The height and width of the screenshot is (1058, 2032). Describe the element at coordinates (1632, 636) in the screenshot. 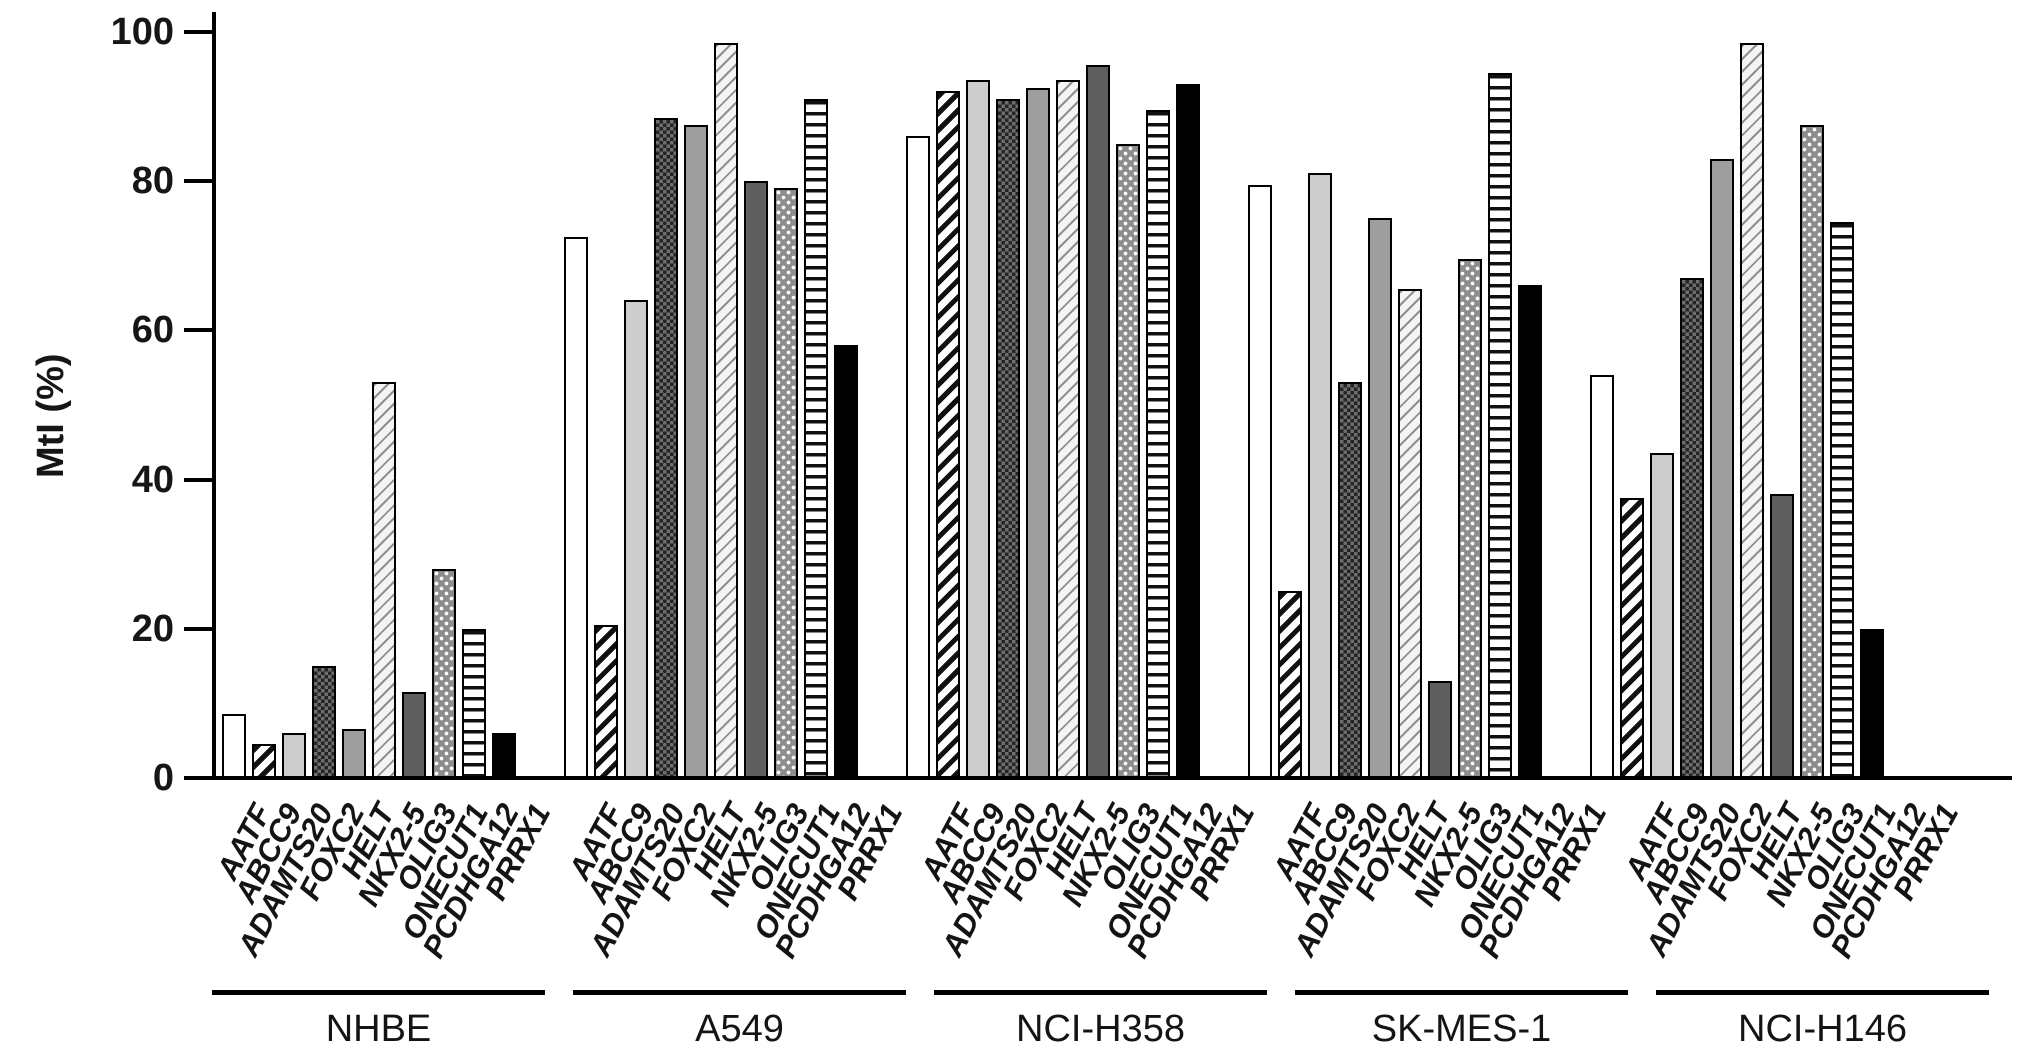

I see `bar-NCI-H146-ABCC9` at that location.